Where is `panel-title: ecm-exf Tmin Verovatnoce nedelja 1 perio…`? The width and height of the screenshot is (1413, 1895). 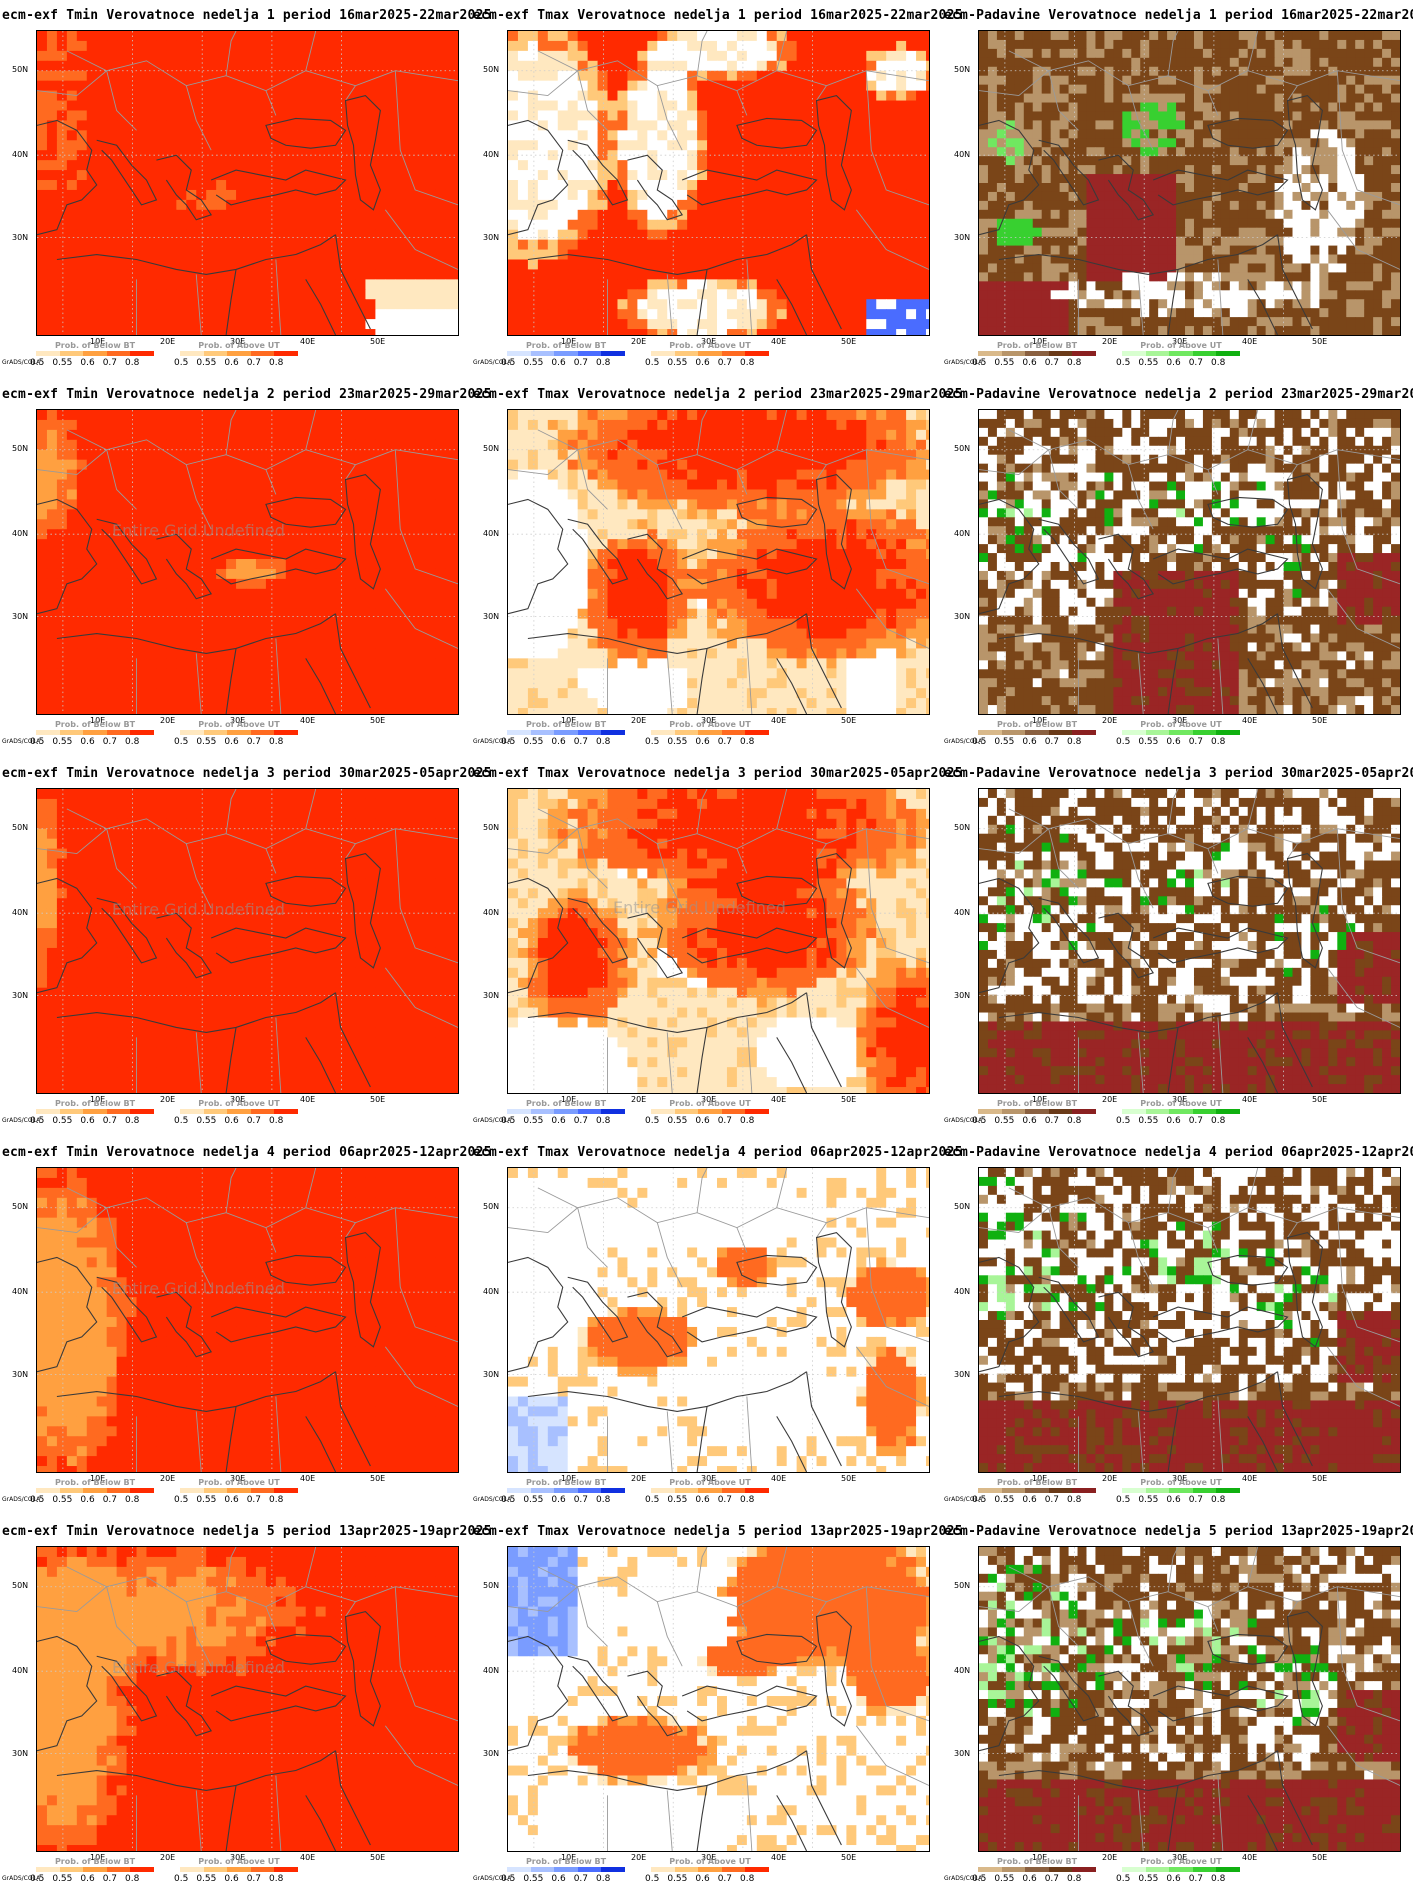 panel-title: ecm-exf Tmin Verovatnoce nedelja 1 perio… is located at coordinates (247, 15).